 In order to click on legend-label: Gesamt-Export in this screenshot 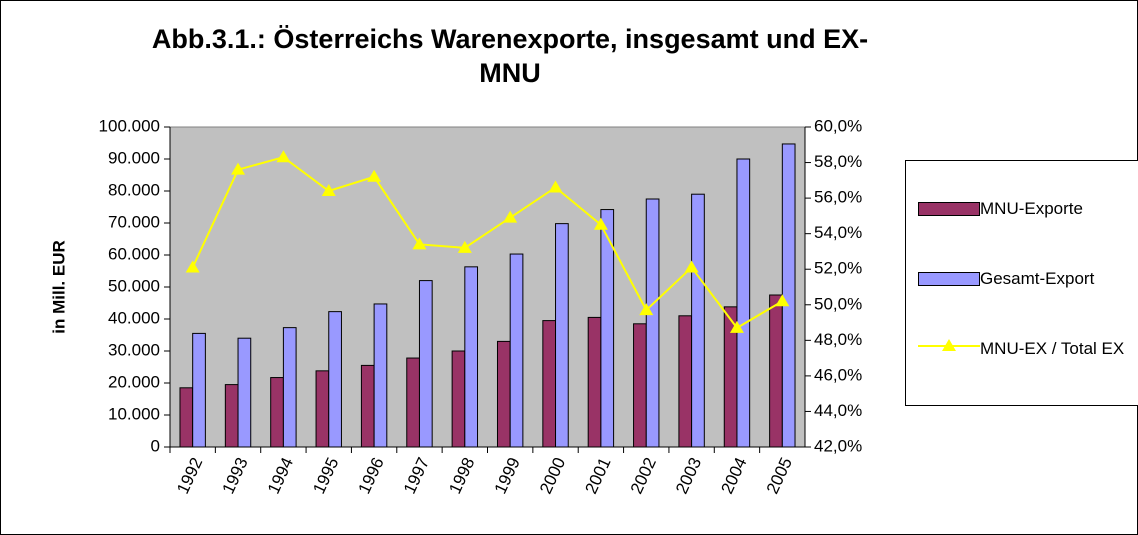, I will do `click(1037, 278)`.